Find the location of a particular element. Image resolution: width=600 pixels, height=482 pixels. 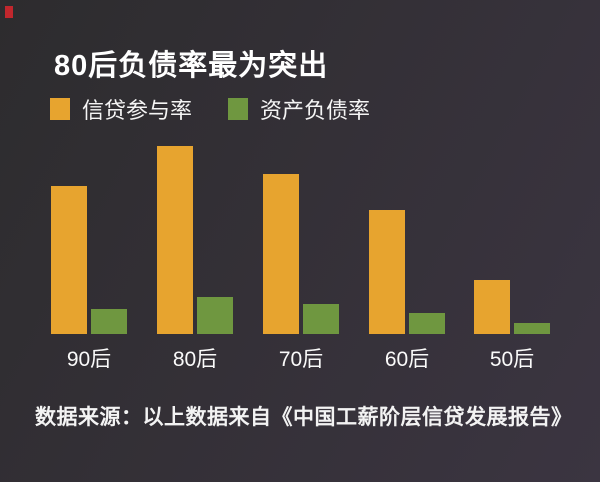

legend-label-asset-debt: 资产负债率 is located at coordinates (315, 110).